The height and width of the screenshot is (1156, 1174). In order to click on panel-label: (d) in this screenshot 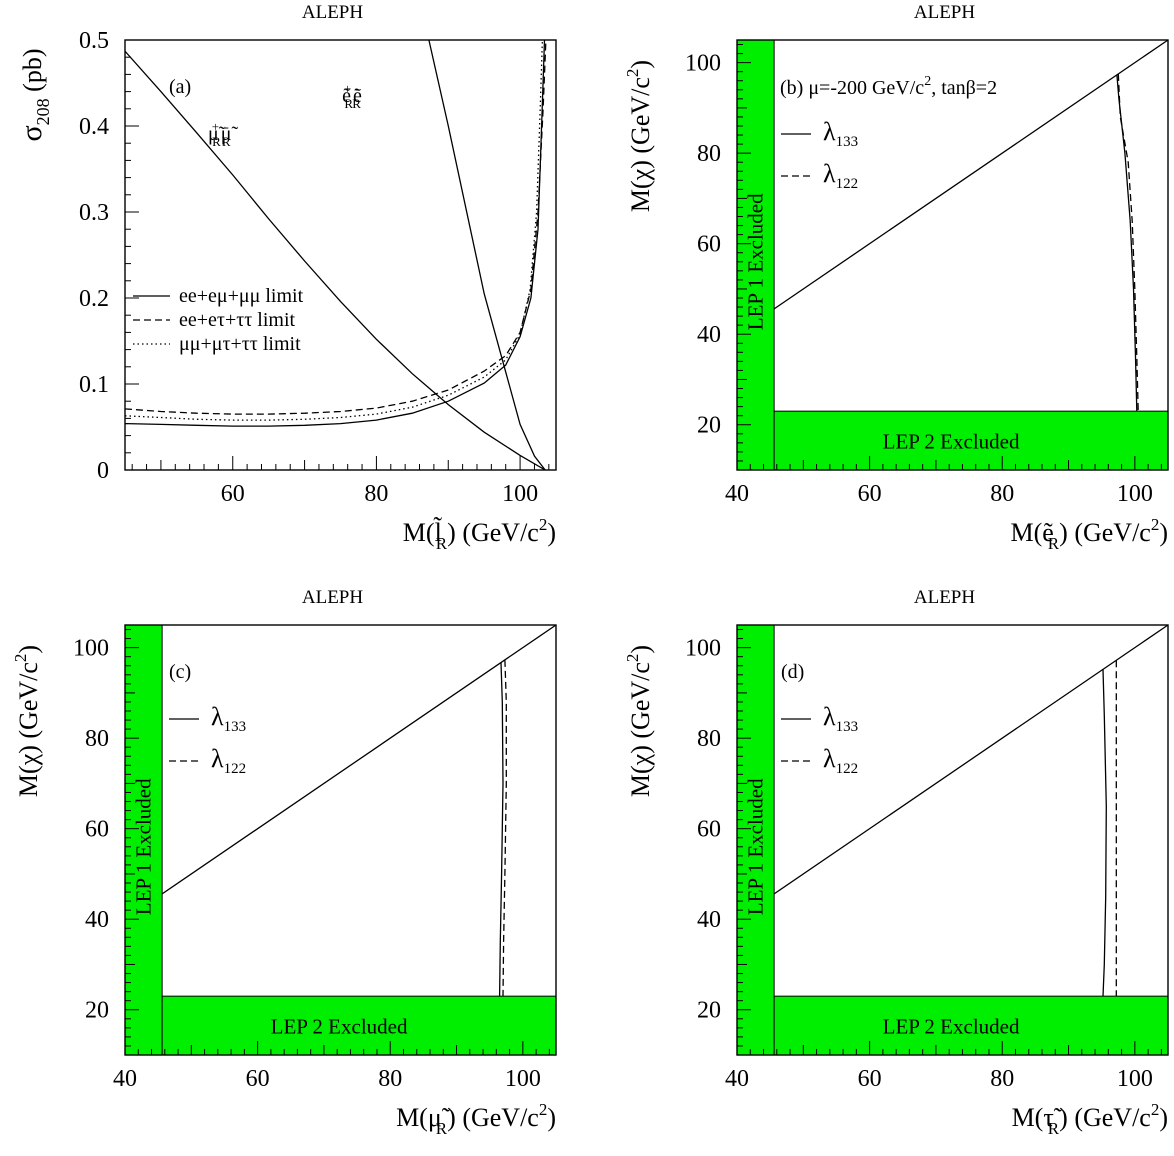, I will do `click(792, 672)`.